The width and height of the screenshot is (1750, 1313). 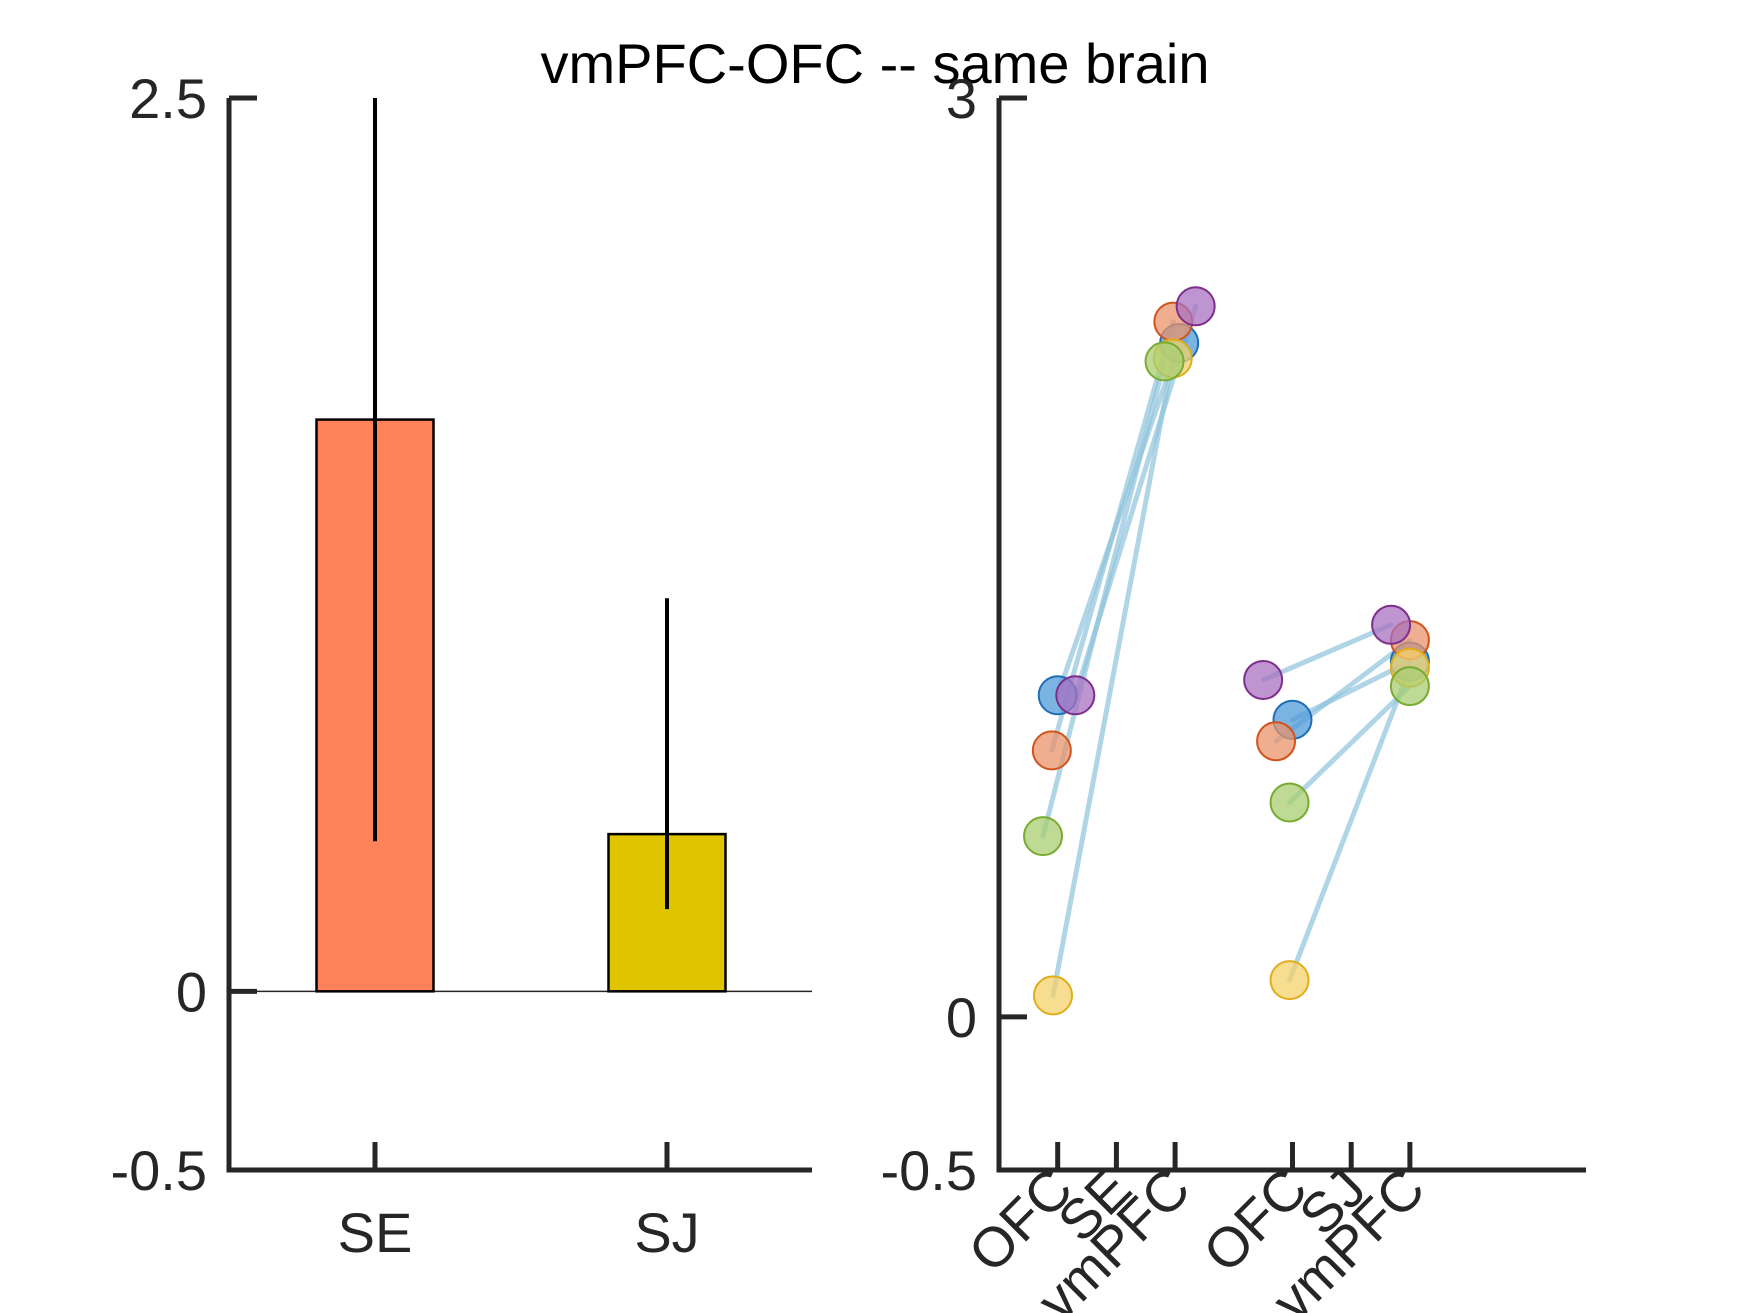 What do you see at coordinates (375, 1232) in the screenshot?
I see `x-tick-label: SE` at bounding box center [375, 1232].